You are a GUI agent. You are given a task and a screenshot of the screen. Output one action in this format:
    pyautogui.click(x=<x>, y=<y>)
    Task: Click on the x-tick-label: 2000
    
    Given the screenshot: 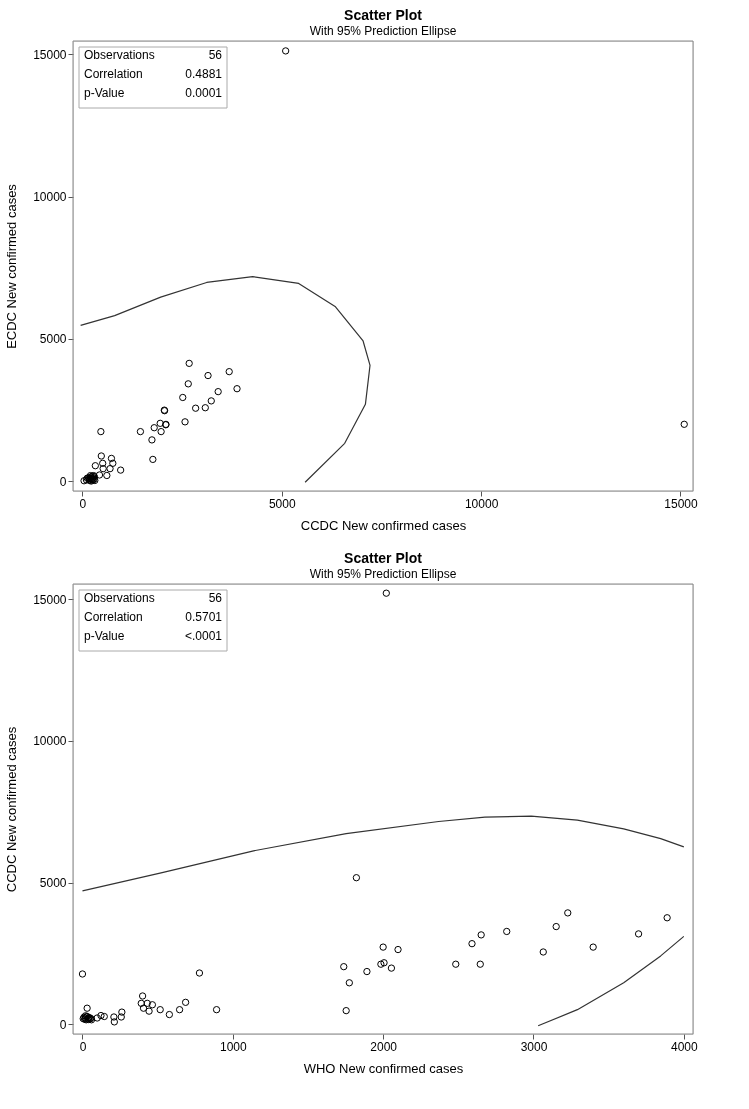 What is the action you would take?
    pyautogui.click(x=384, y=1046)
    